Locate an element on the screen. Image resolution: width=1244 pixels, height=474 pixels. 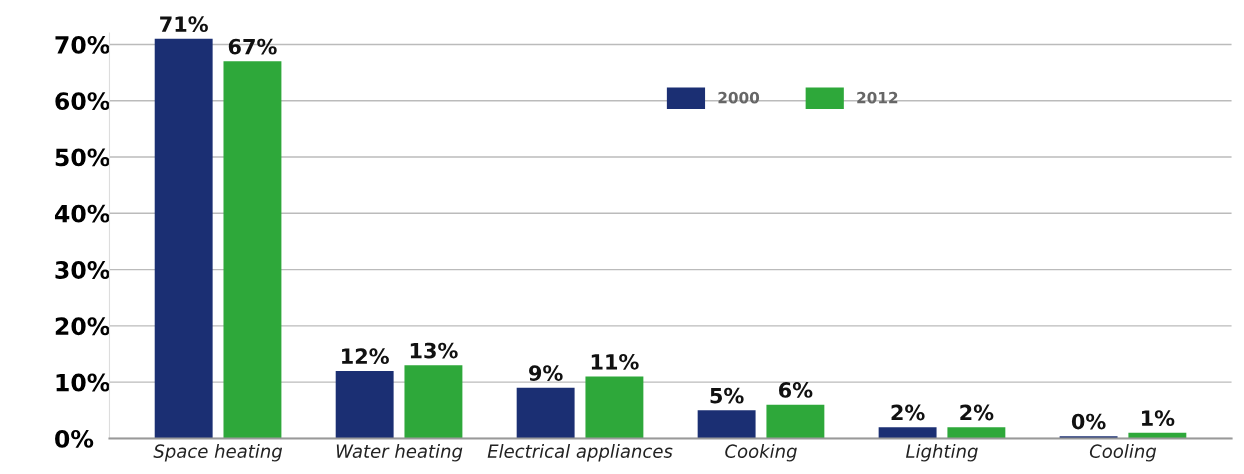
legend-label: 2000 is located at coordinates (739, 97).